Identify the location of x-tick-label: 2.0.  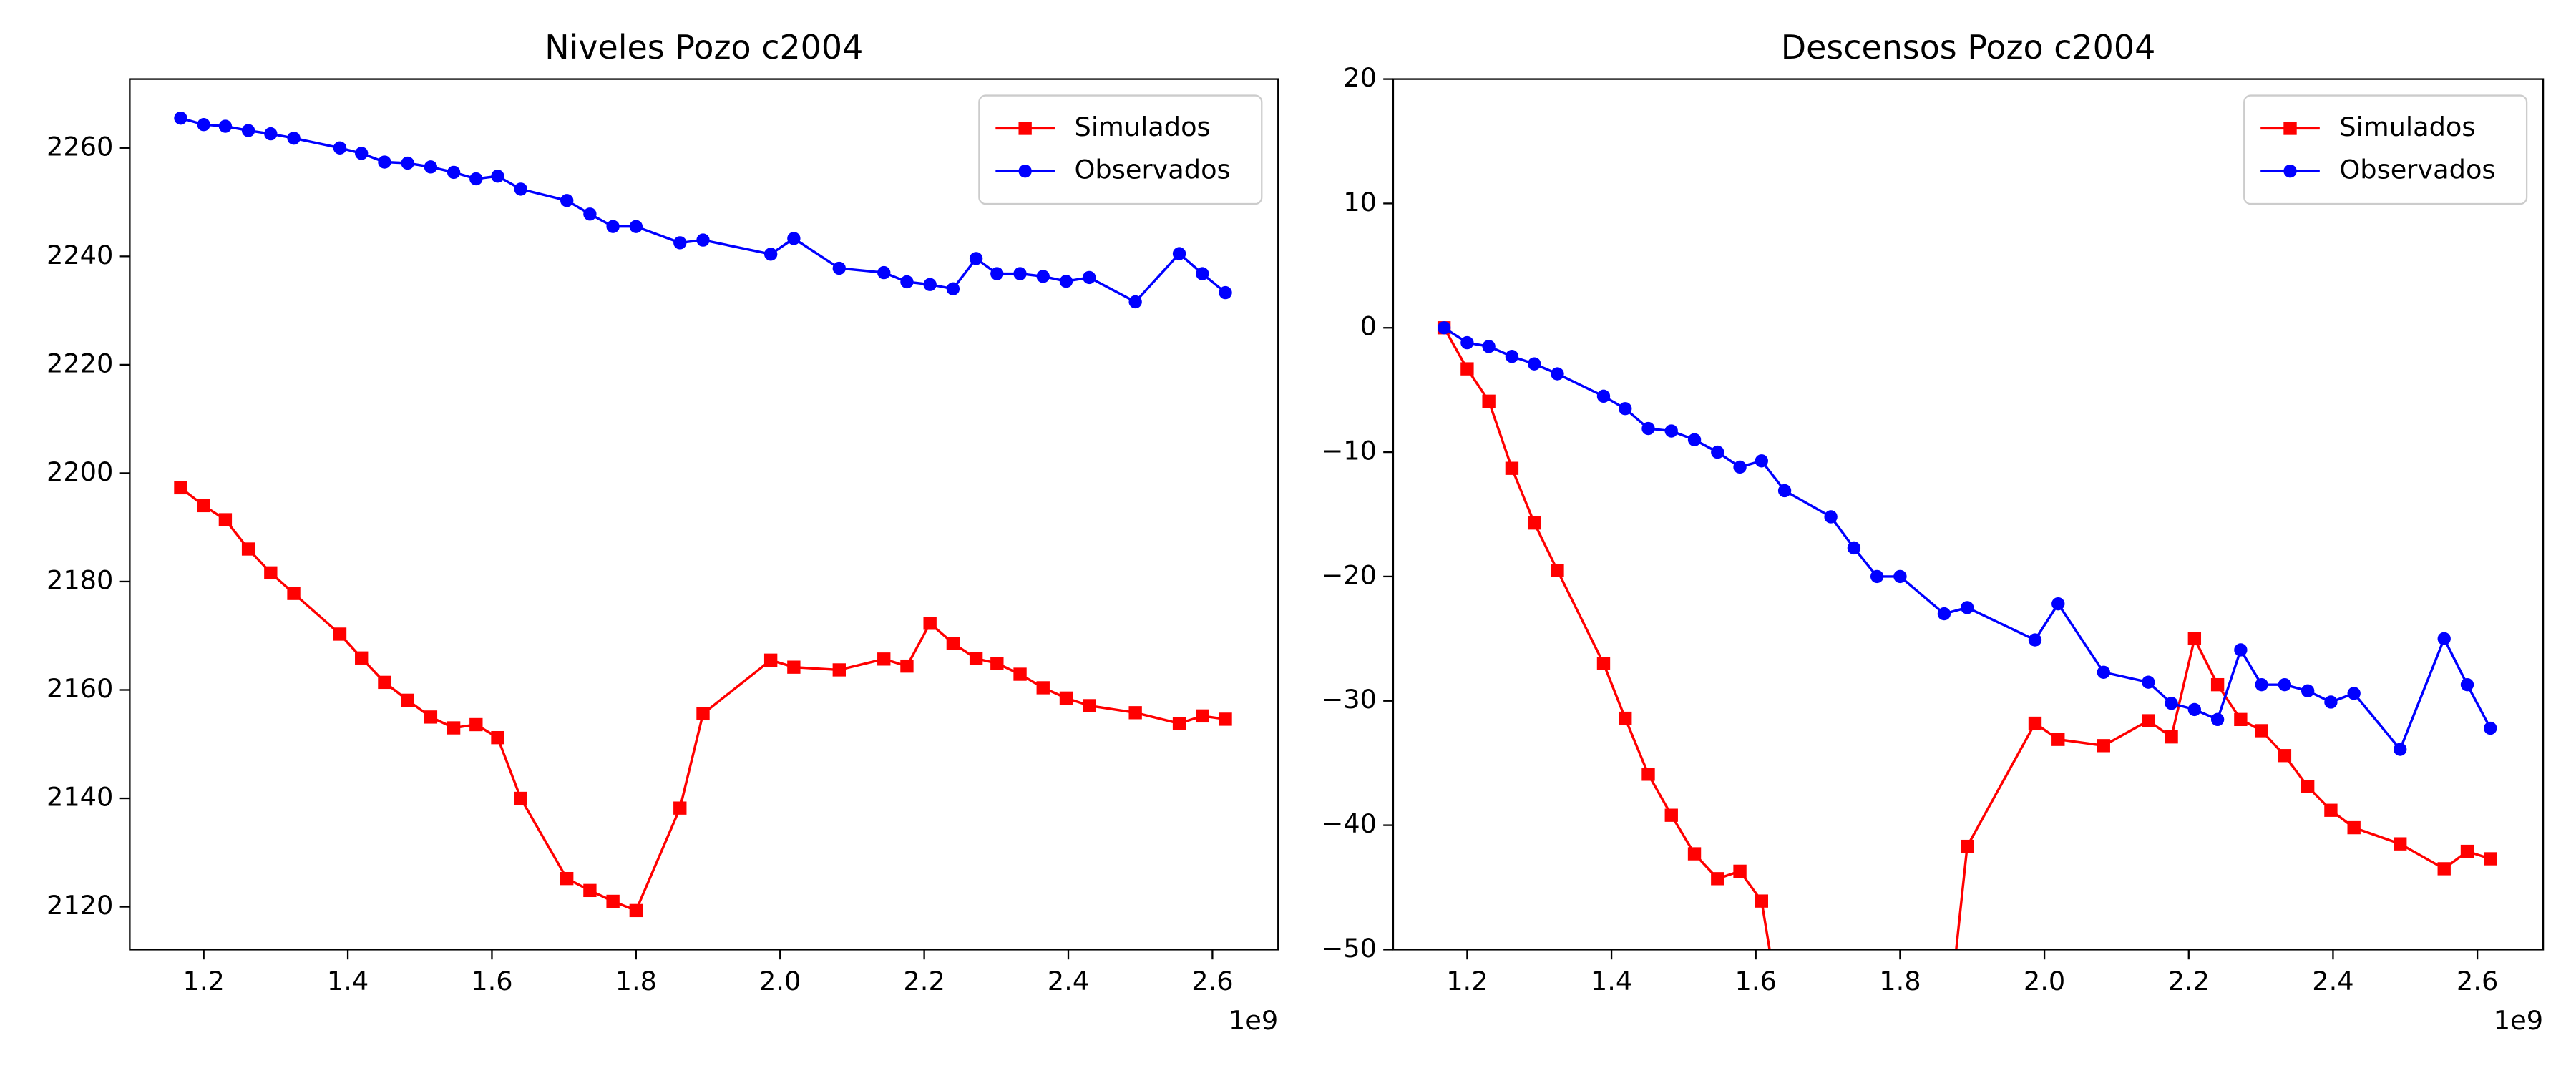
(2044, 981).